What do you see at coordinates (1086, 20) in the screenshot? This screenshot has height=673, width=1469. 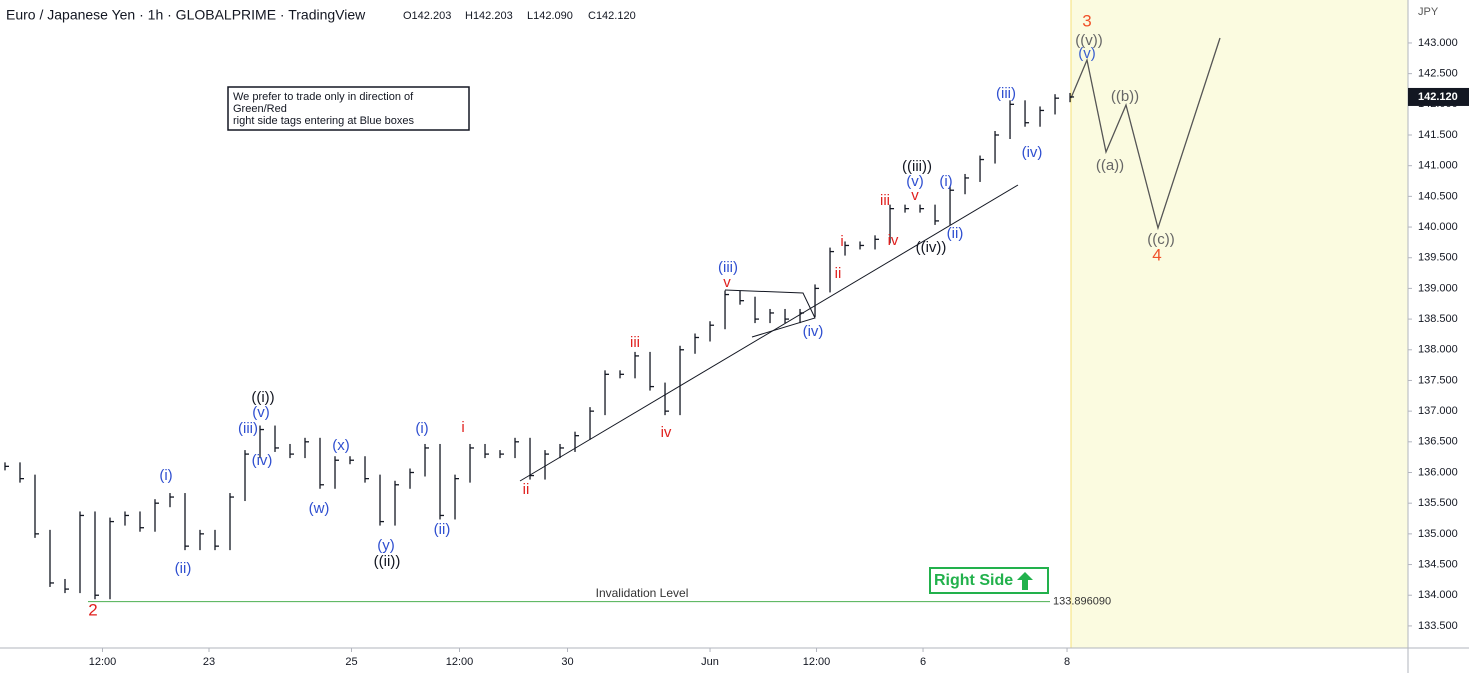 I see `wave-label: 3` at bounding box center [1086, 20].